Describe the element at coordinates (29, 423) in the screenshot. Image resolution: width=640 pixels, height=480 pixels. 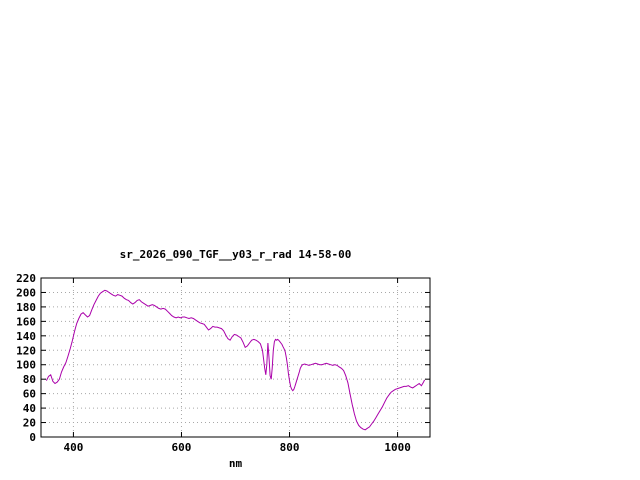
I see `y-tick-label: 20` at that location.